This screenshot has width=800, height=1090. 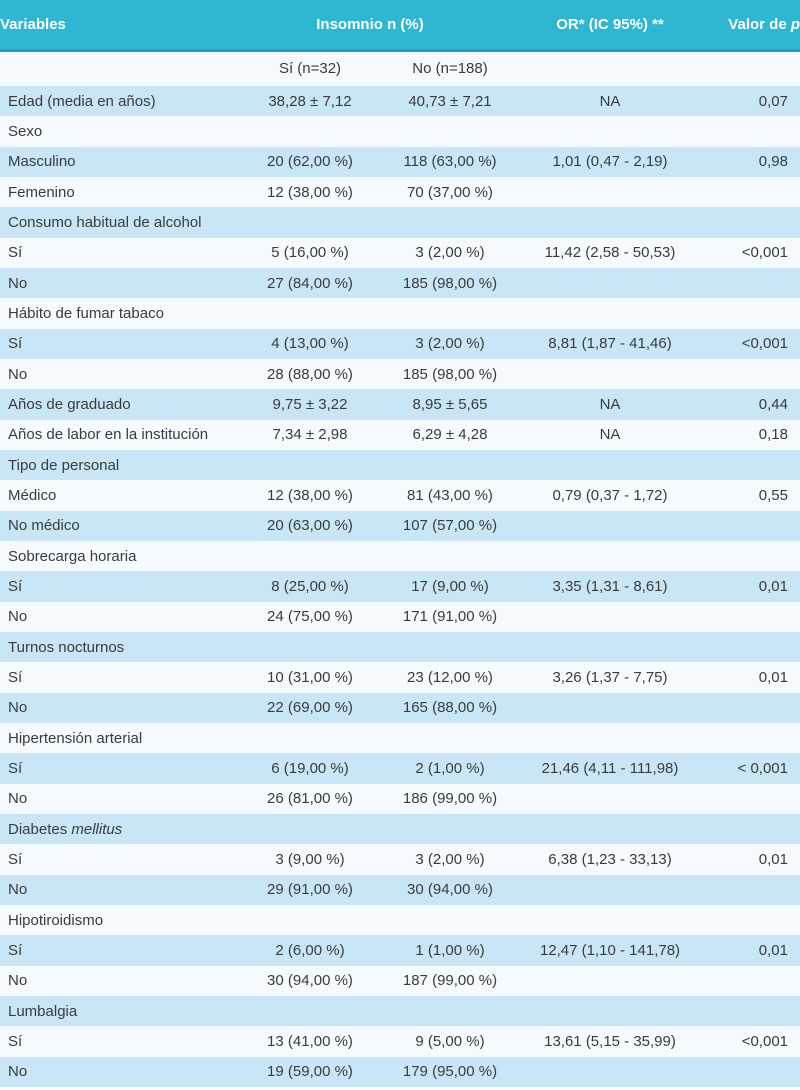 I want to click on cell-insomnio-si: 27 (84,00 %), so click(x=310, y=283).